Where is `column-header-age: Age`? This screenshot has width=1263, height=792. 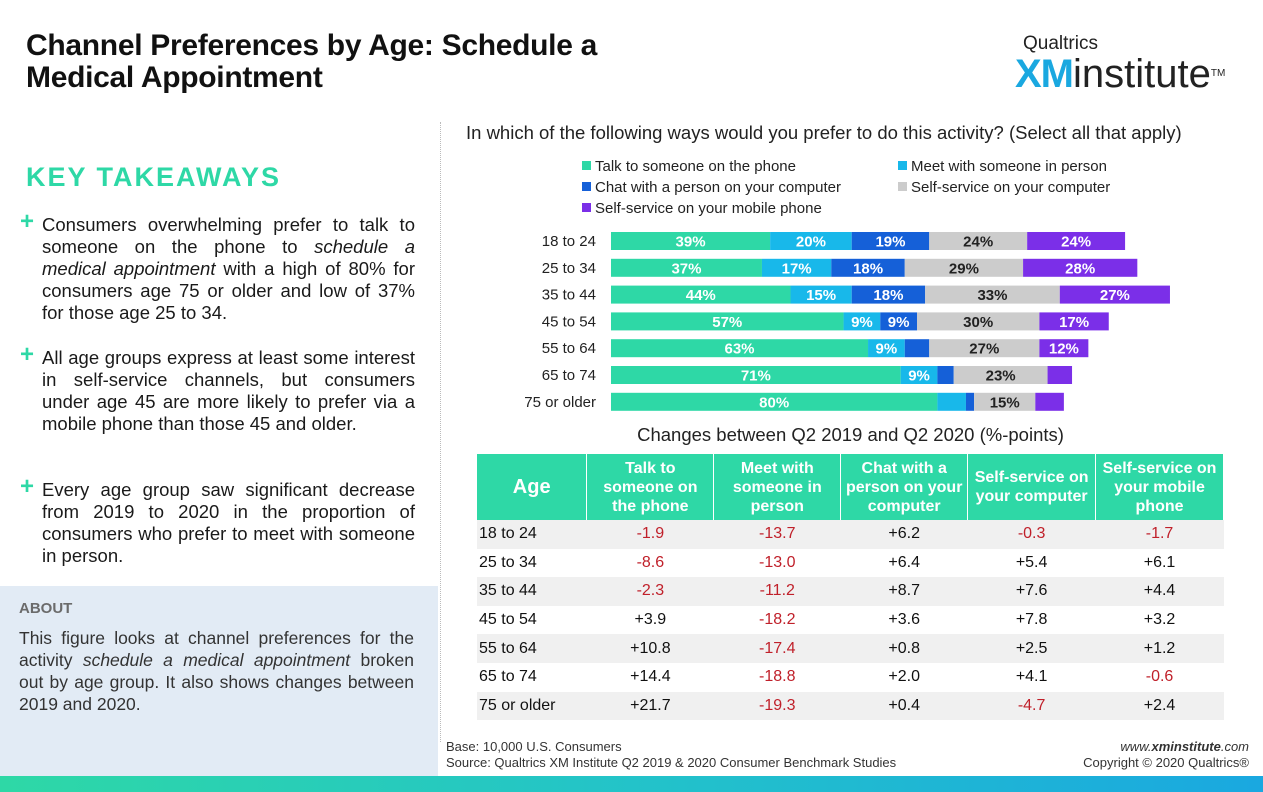
column-header-age: Age is located at coordinates (532, 487).